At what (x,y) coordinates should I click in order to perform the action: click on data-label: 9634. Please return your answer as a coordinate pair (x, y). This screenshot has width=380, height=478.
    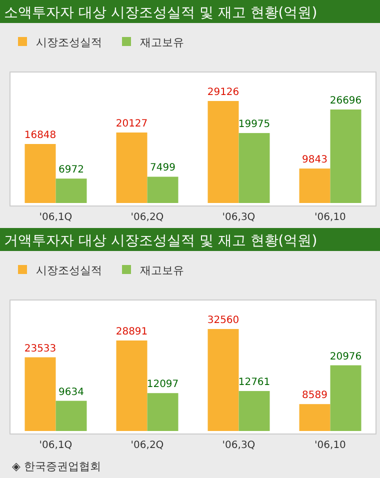
    Looking at the image, I should click on (71, 392).